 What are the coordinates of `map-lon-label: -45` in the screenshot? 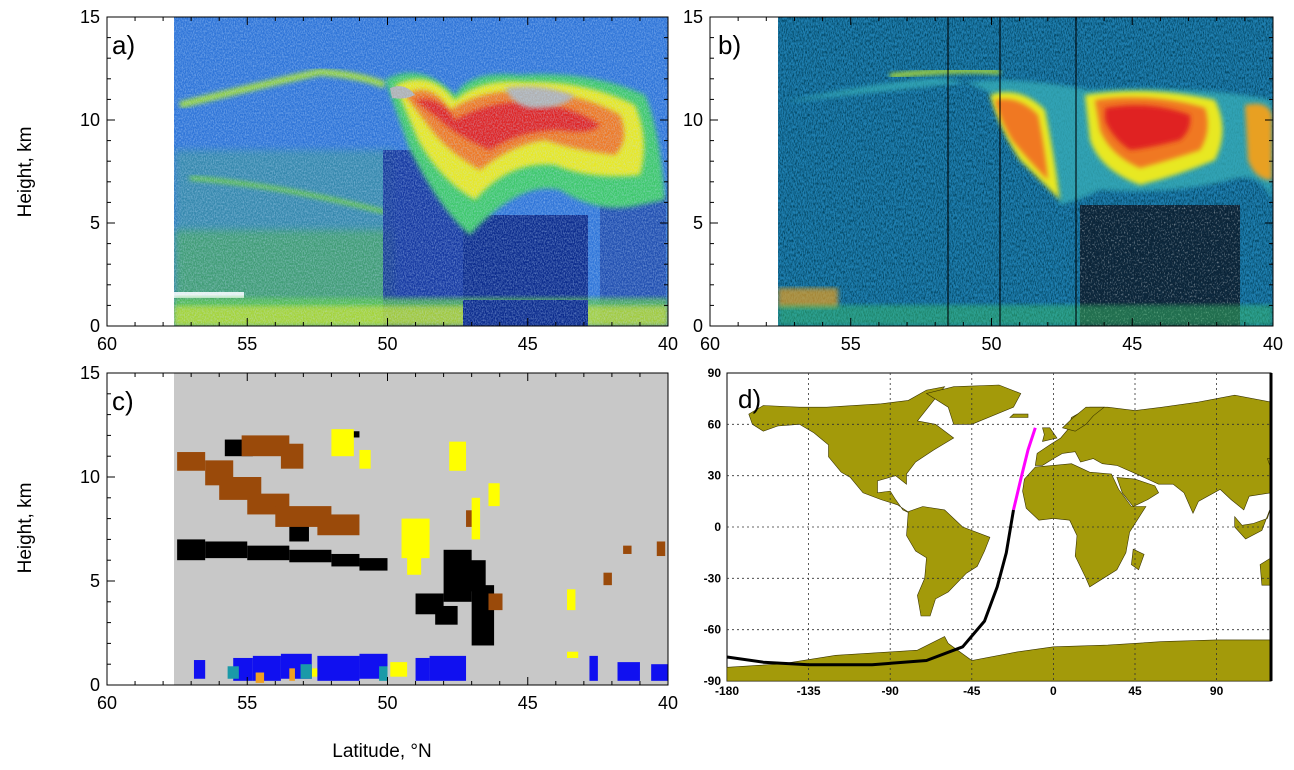 It's located at (972, 691).